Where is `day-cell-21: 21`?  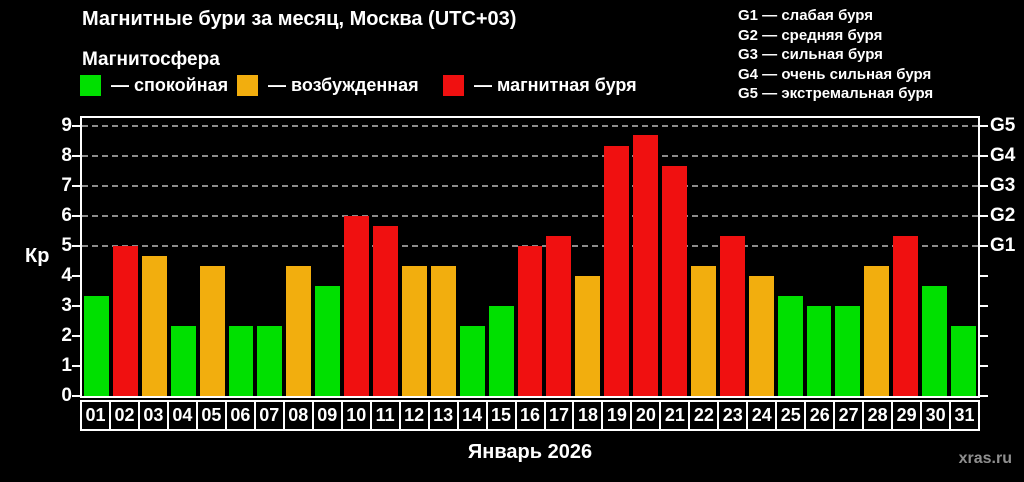
day-cell-21: 21 is located at coordinates (675, 415).